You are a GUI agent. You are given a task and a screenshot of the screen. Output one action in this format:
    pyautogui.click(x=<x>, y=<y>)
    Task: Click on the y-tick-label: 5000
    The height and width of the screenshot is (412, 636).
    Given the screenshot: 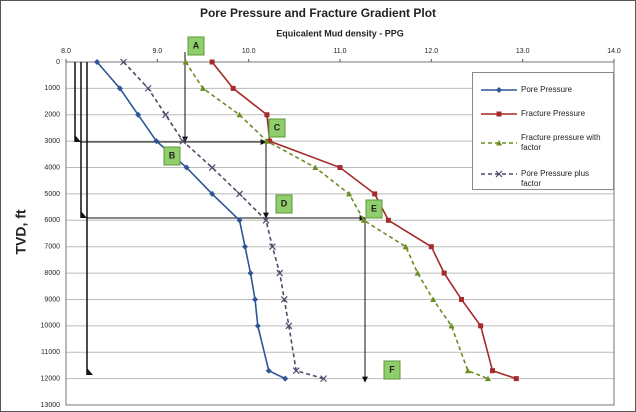 What is the action you would take?
    pyautogui.click(x=52, y=194)
    